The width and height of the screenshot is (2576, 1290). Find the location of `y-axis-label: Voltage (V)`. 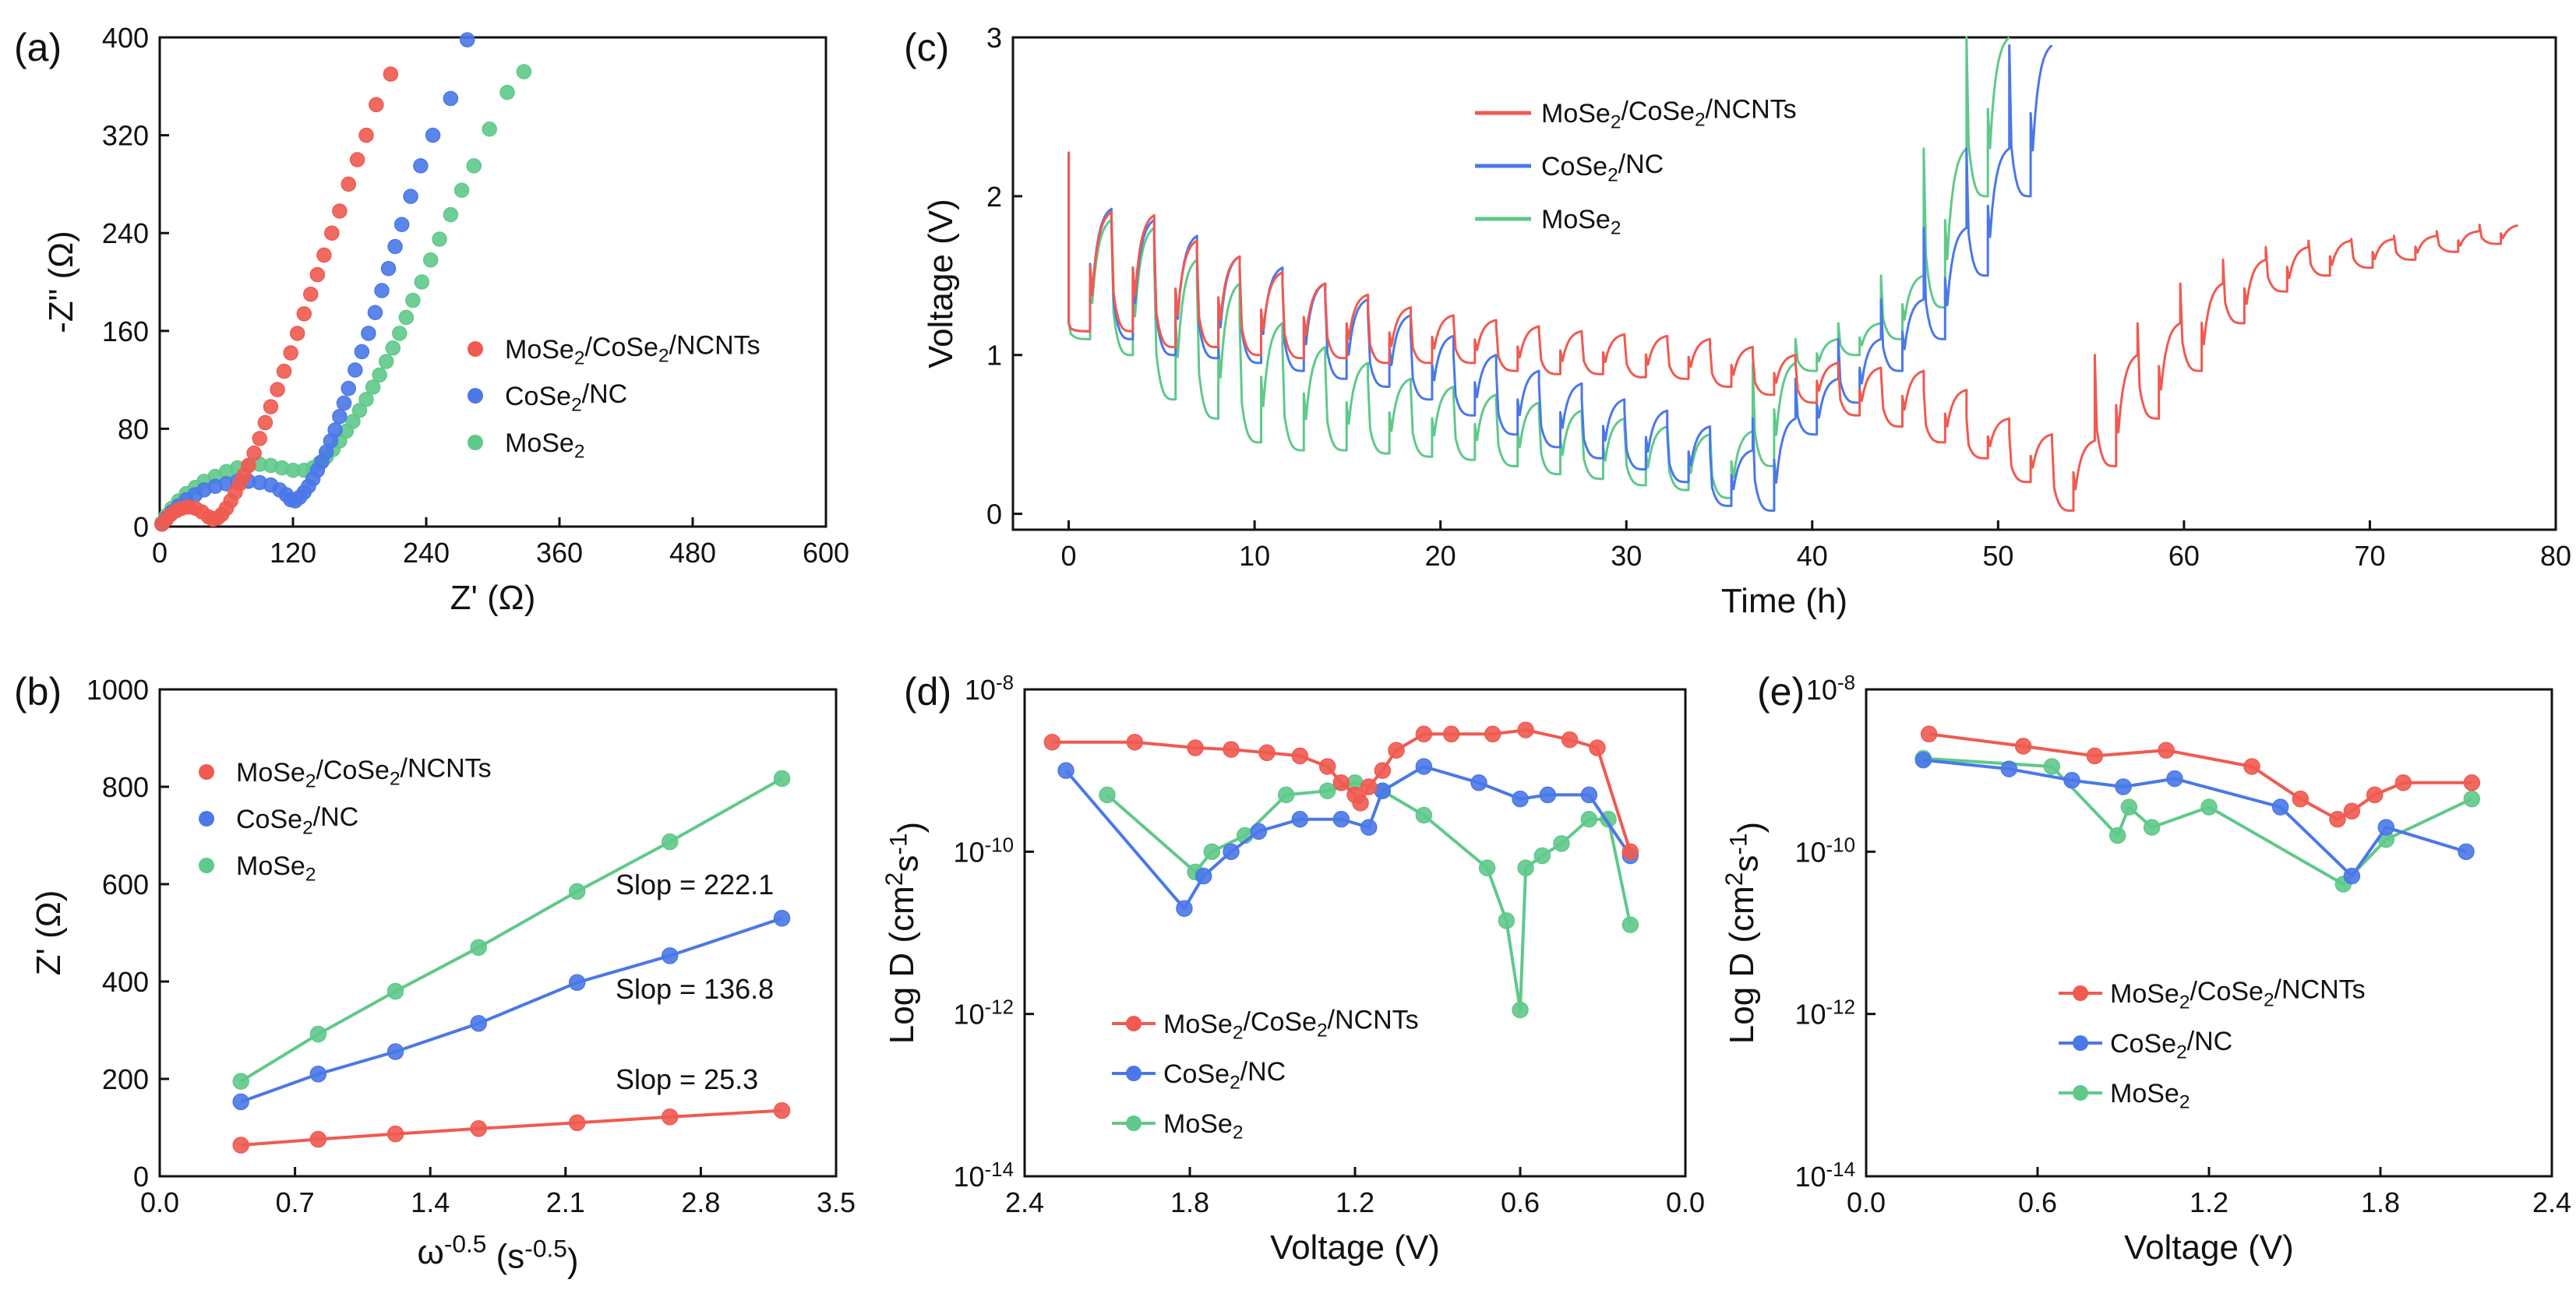

y-axis-label: Voltage (V) is located at coordinates (941, 283).